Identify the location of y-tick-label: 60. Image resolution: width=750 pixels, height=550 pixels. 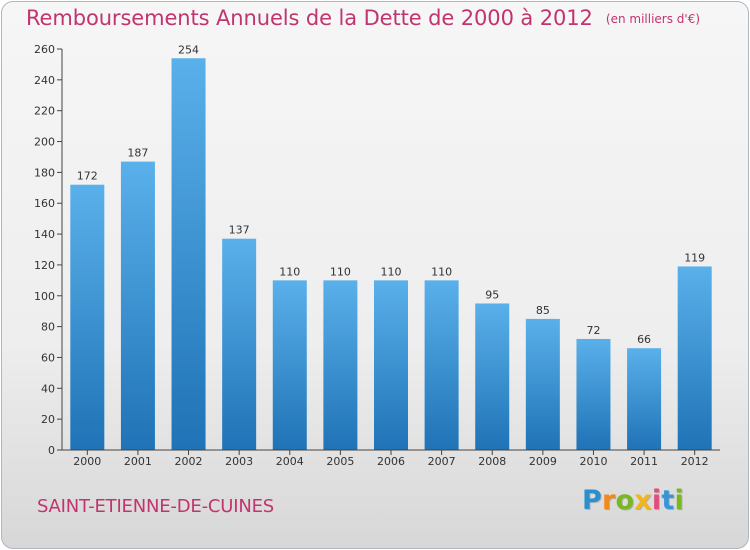
(48, 357).